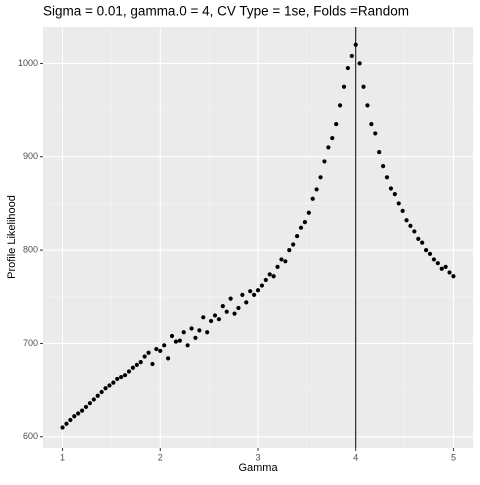 This screenshot has width=480, height=485. I want to click on y-tick-label: 1000, so click(28, 63).